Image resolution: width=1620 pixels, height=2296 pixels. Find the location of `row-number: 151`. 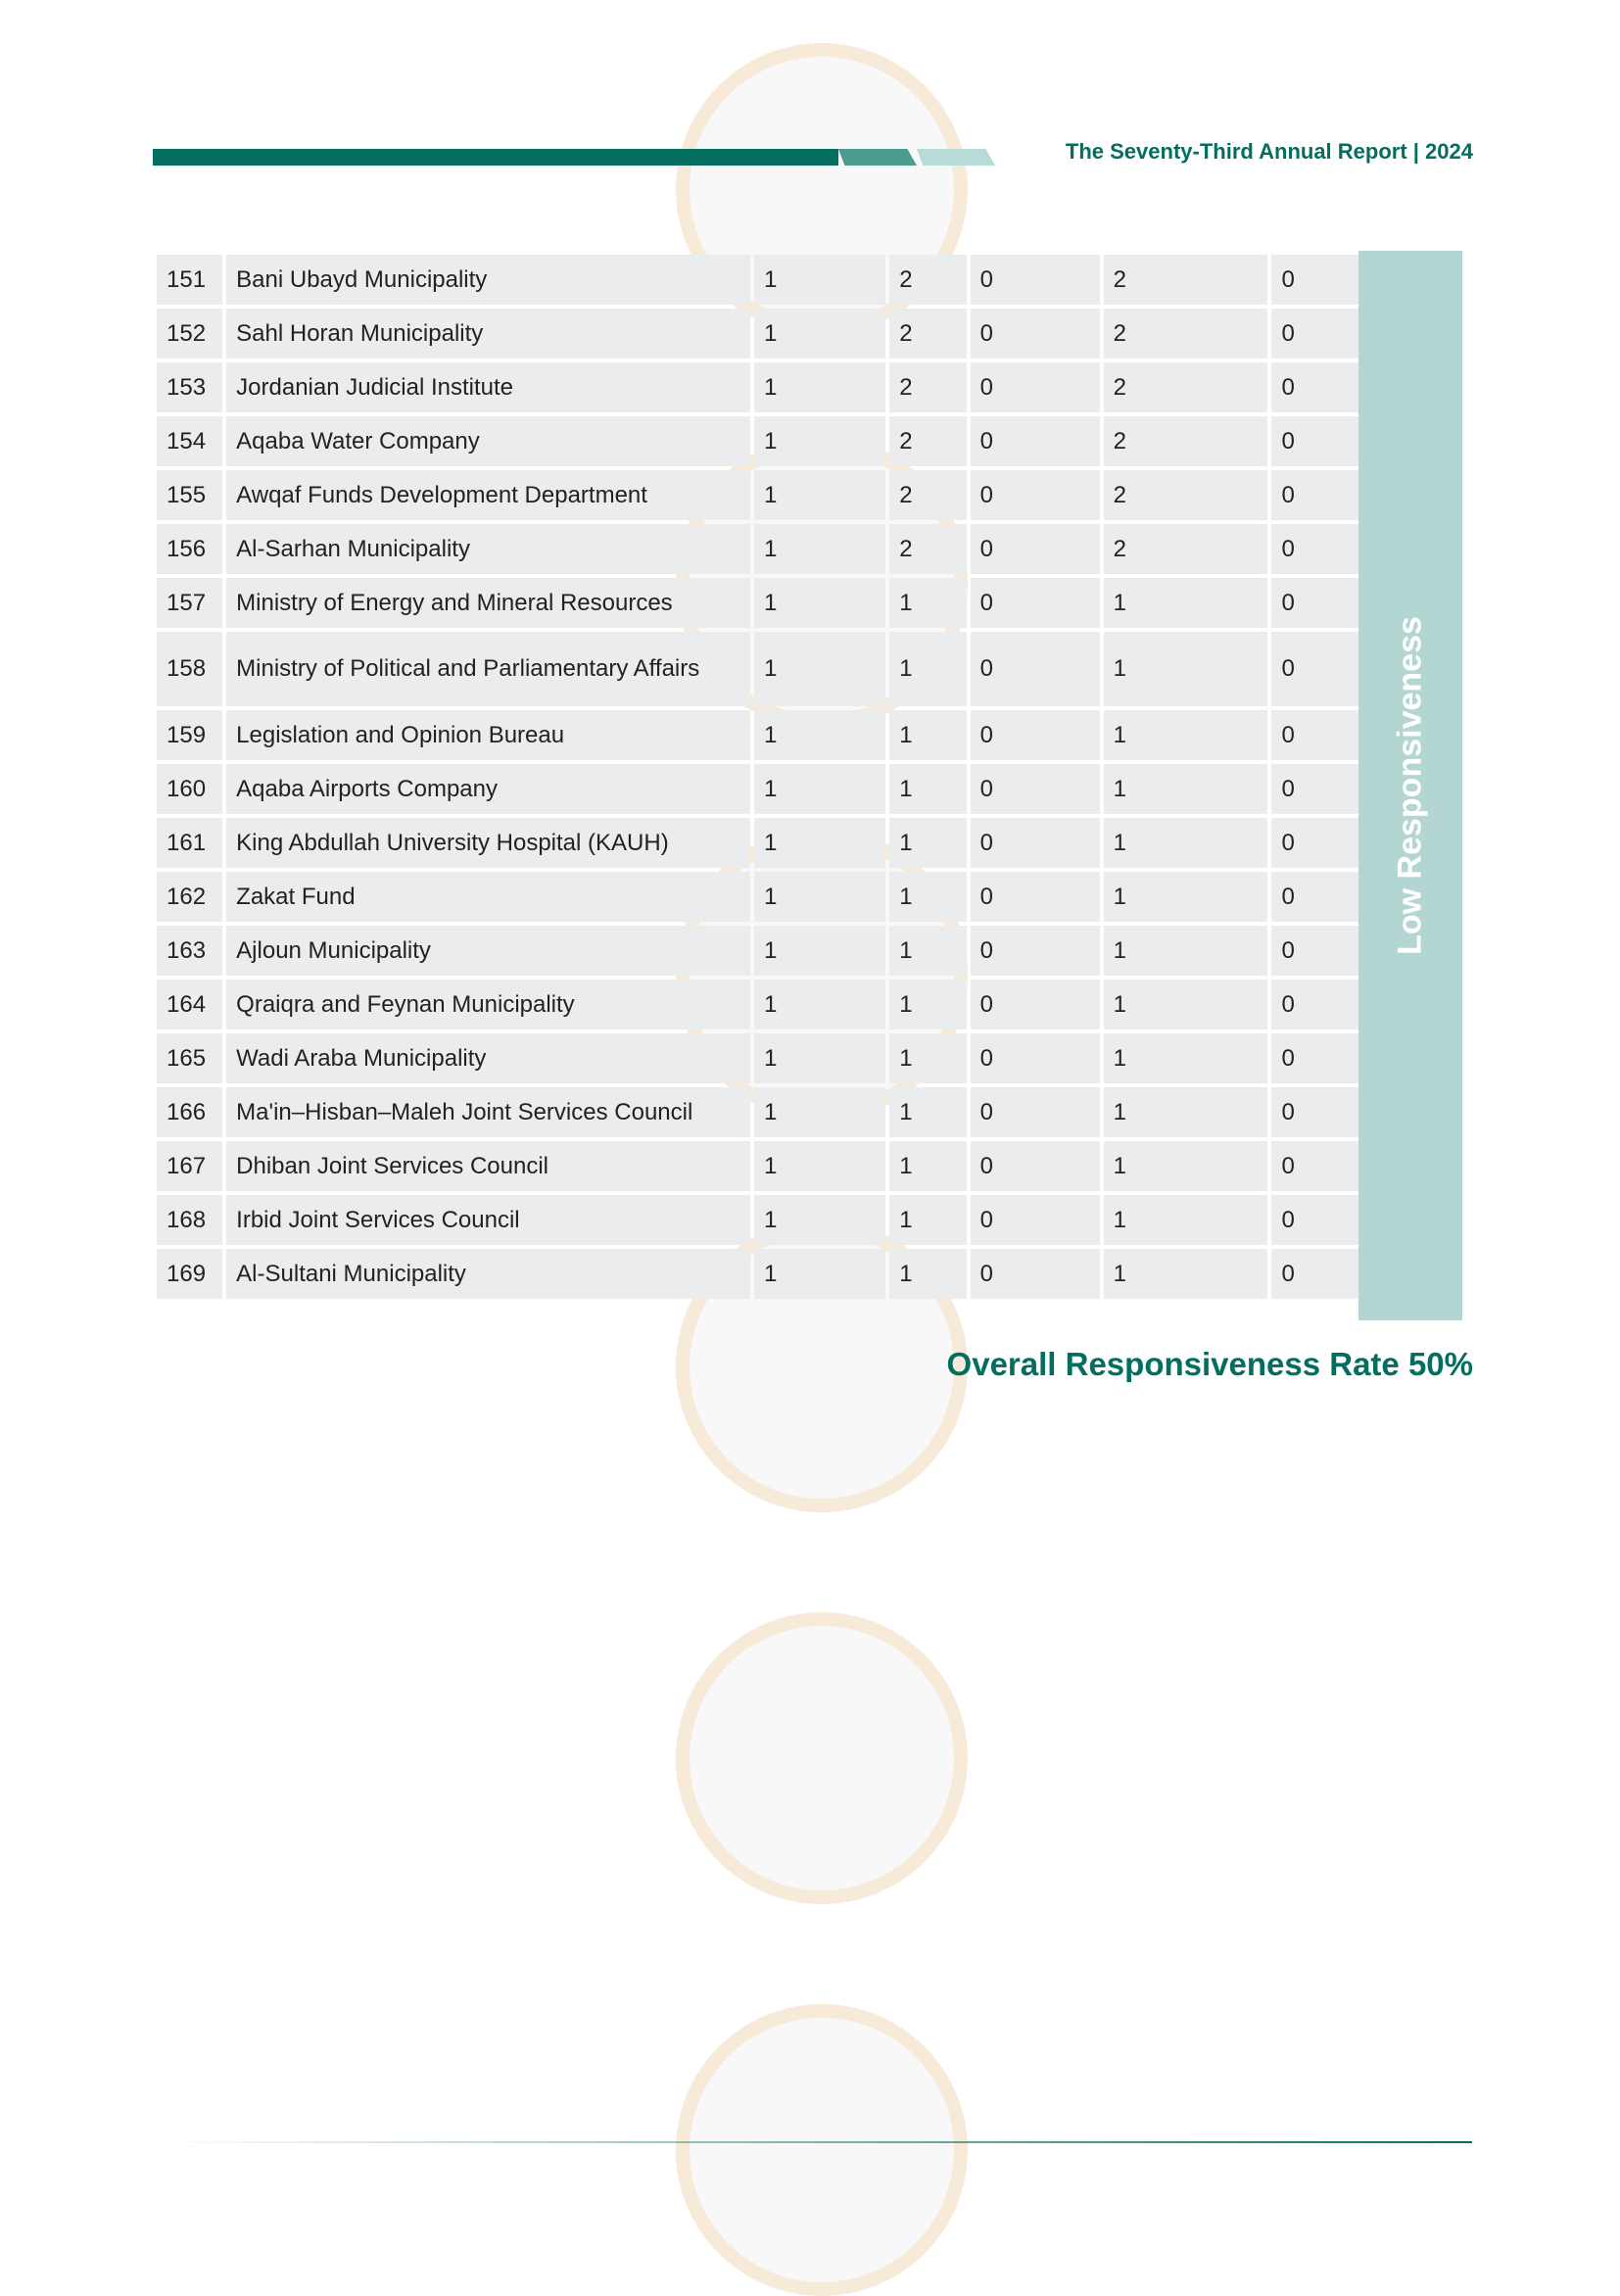

row-number: 151 is located at coordinates (190, 280).